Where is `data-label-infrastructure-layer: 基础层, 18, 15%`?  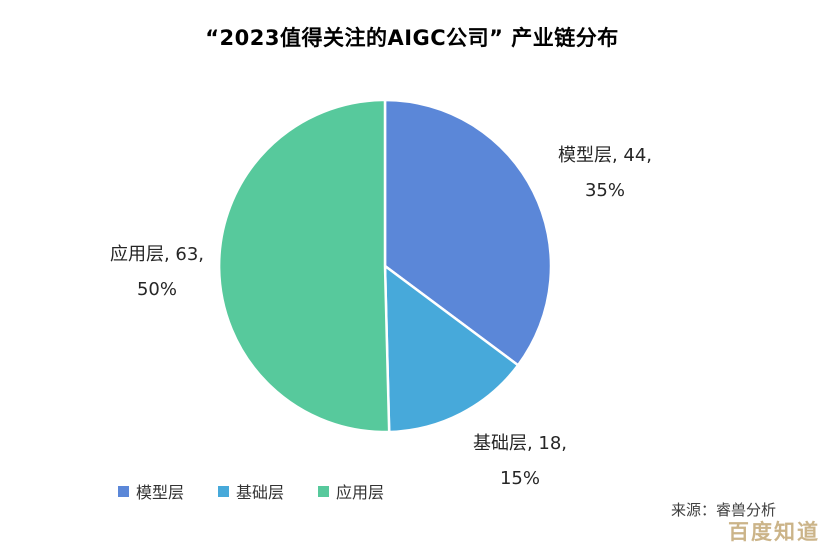 data-label-infrastructure-layer: 基础层, 18, 15% is located at coordinates (520, 461).